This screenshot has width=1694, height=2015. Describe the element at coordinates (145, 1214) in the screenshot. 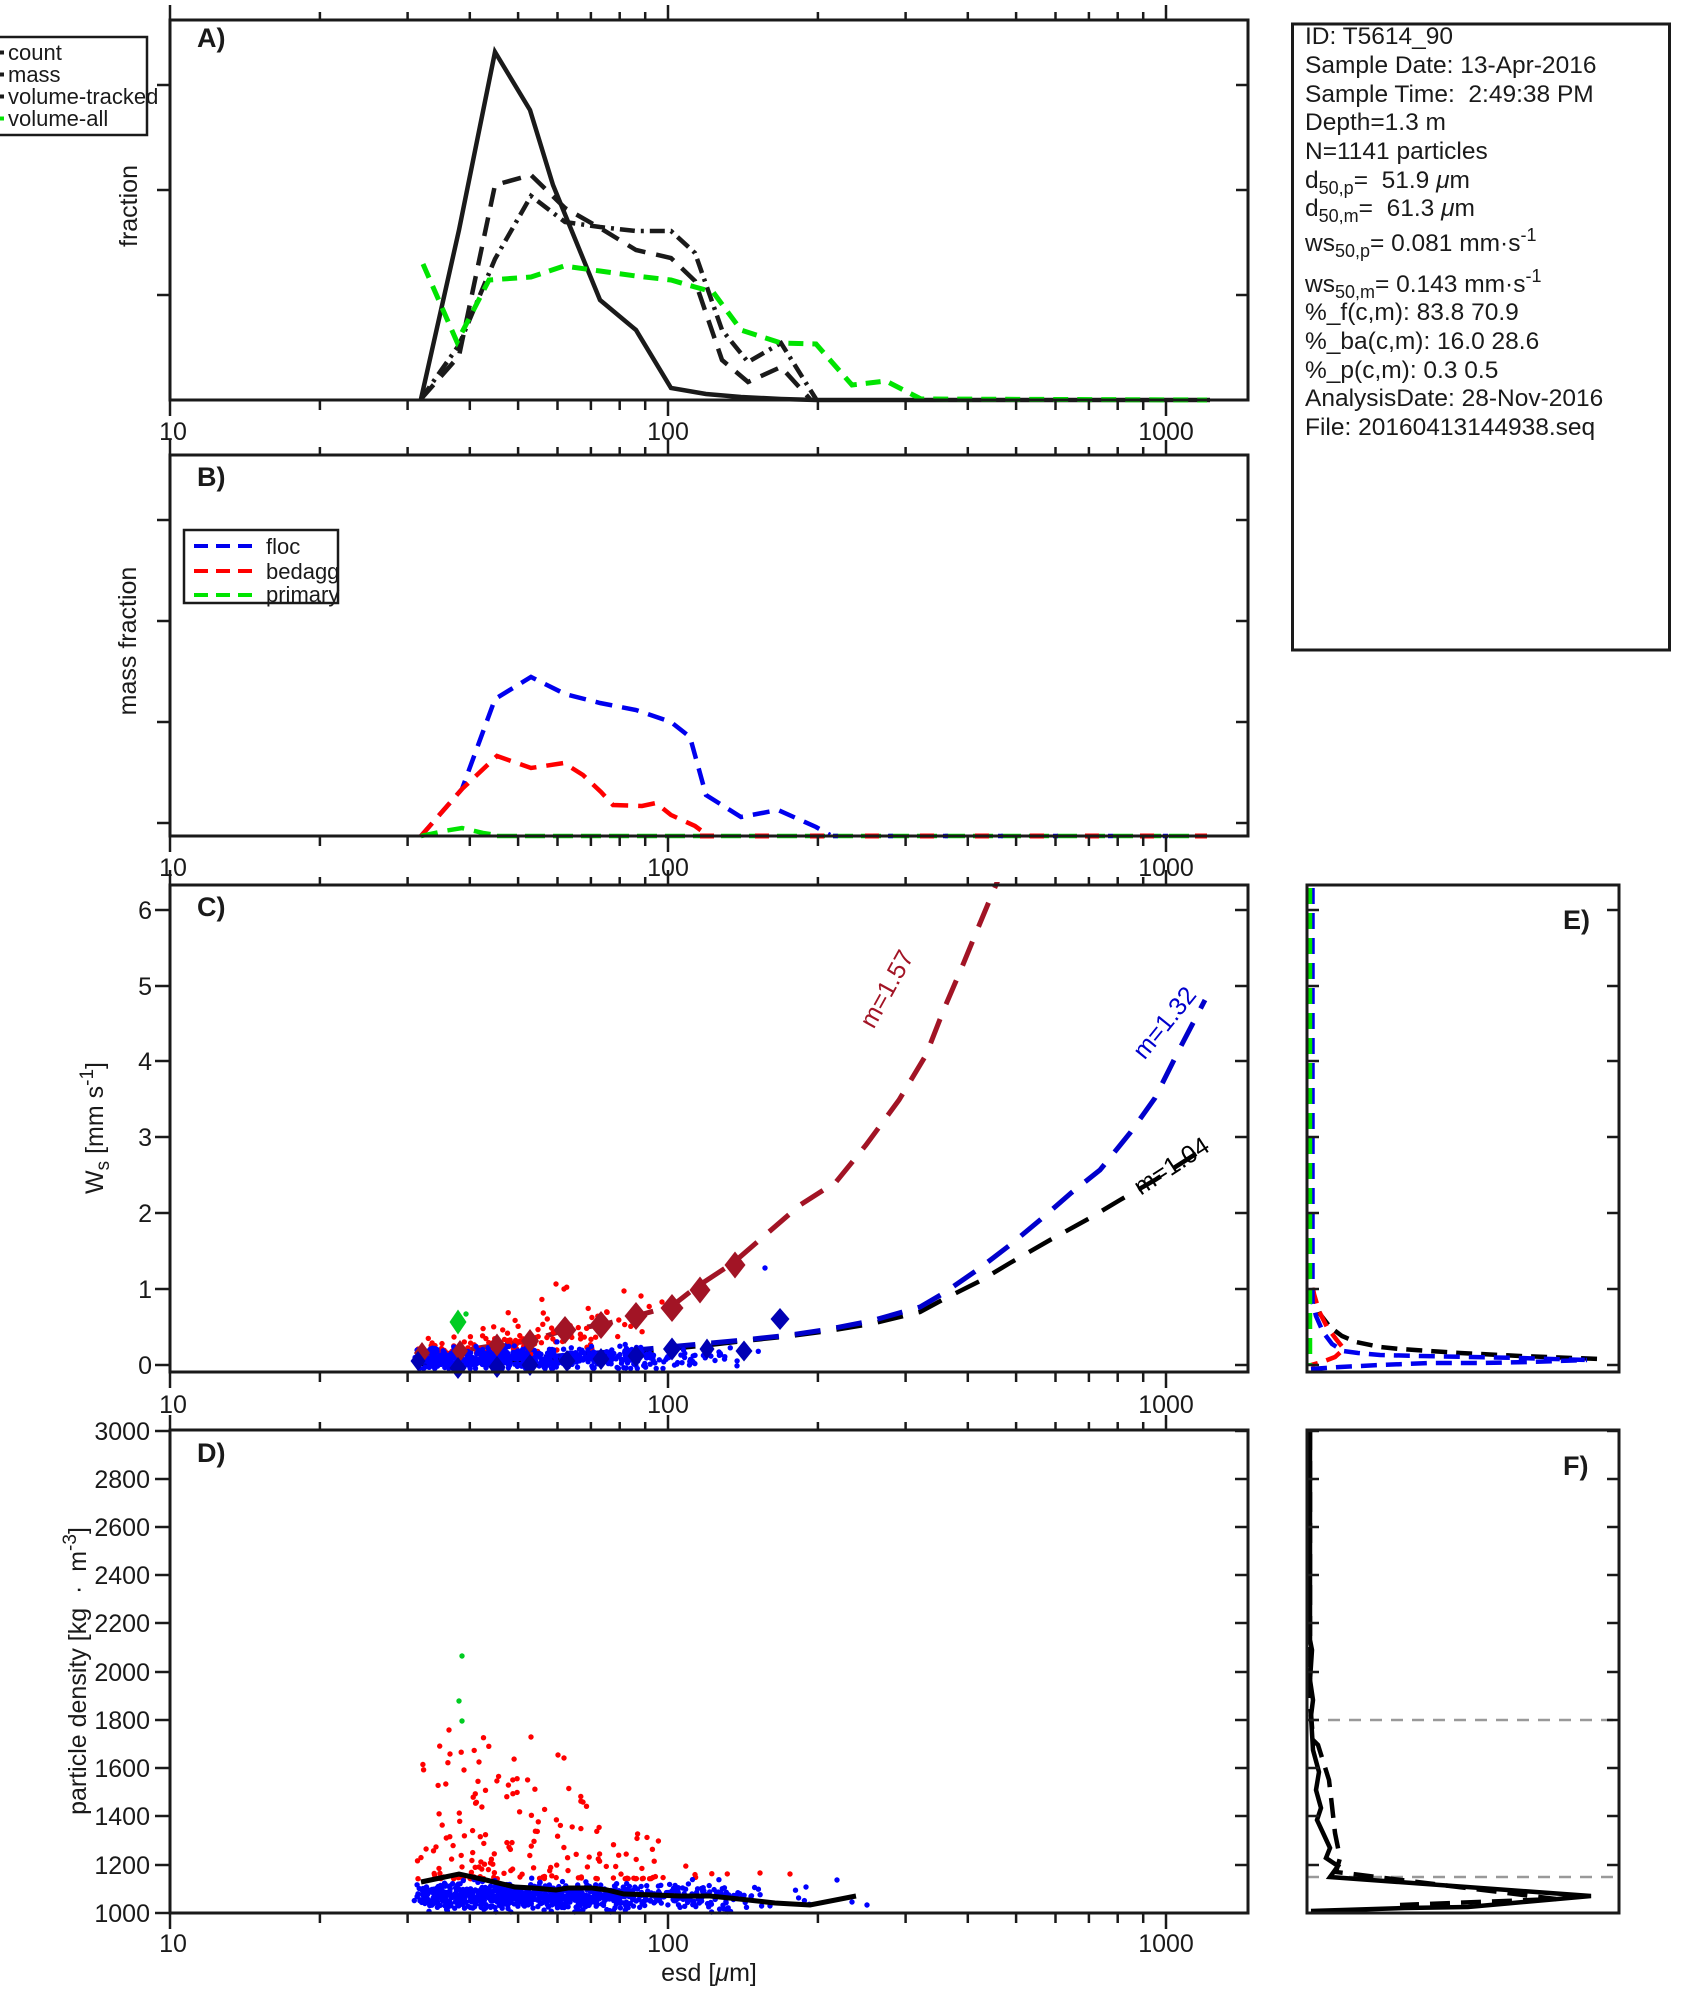

I see `svg-text: 2` at that location.